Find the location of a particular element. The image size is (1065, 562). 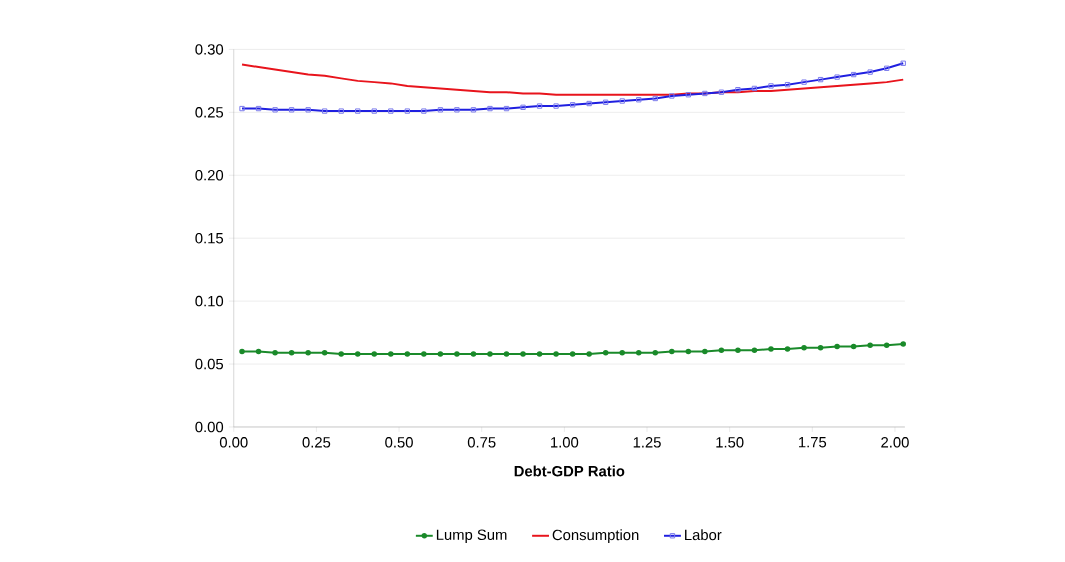

x-tick-label: 1.25 is located at coordinates (647, 442).